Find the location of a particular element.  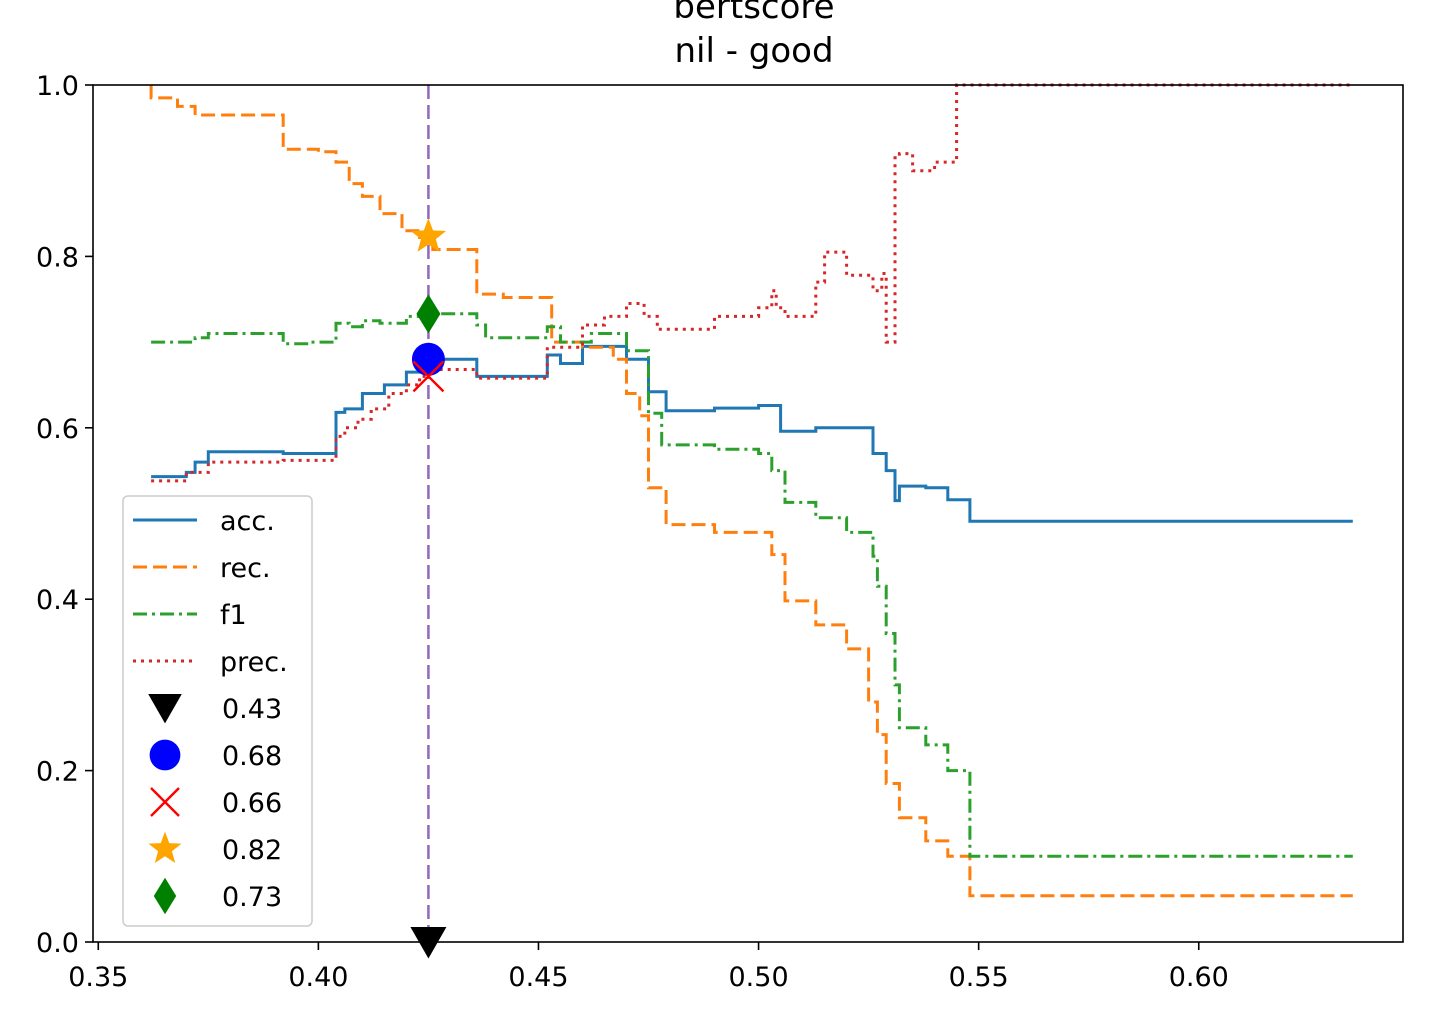

legend-label: 0.82 is located at coordinates (252, 850).